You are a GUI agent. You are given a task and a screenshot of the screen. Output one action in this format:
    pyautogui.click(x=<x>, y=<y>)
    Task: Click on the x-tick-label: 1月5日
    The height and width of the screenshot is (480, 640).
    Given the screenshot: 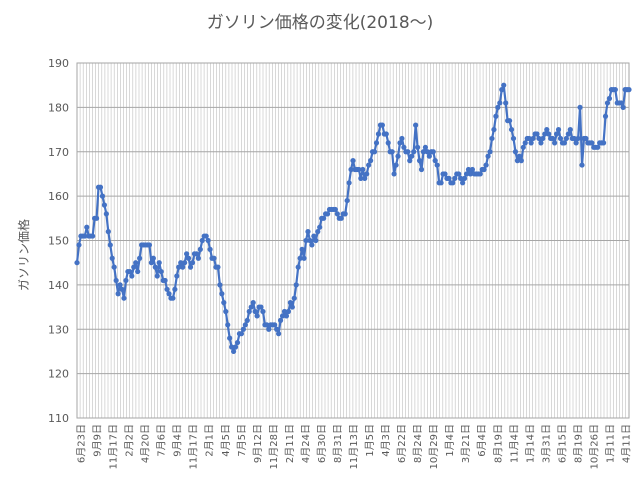 What is the action you would take?
    pyautogui.click(x=370, y=440)
    